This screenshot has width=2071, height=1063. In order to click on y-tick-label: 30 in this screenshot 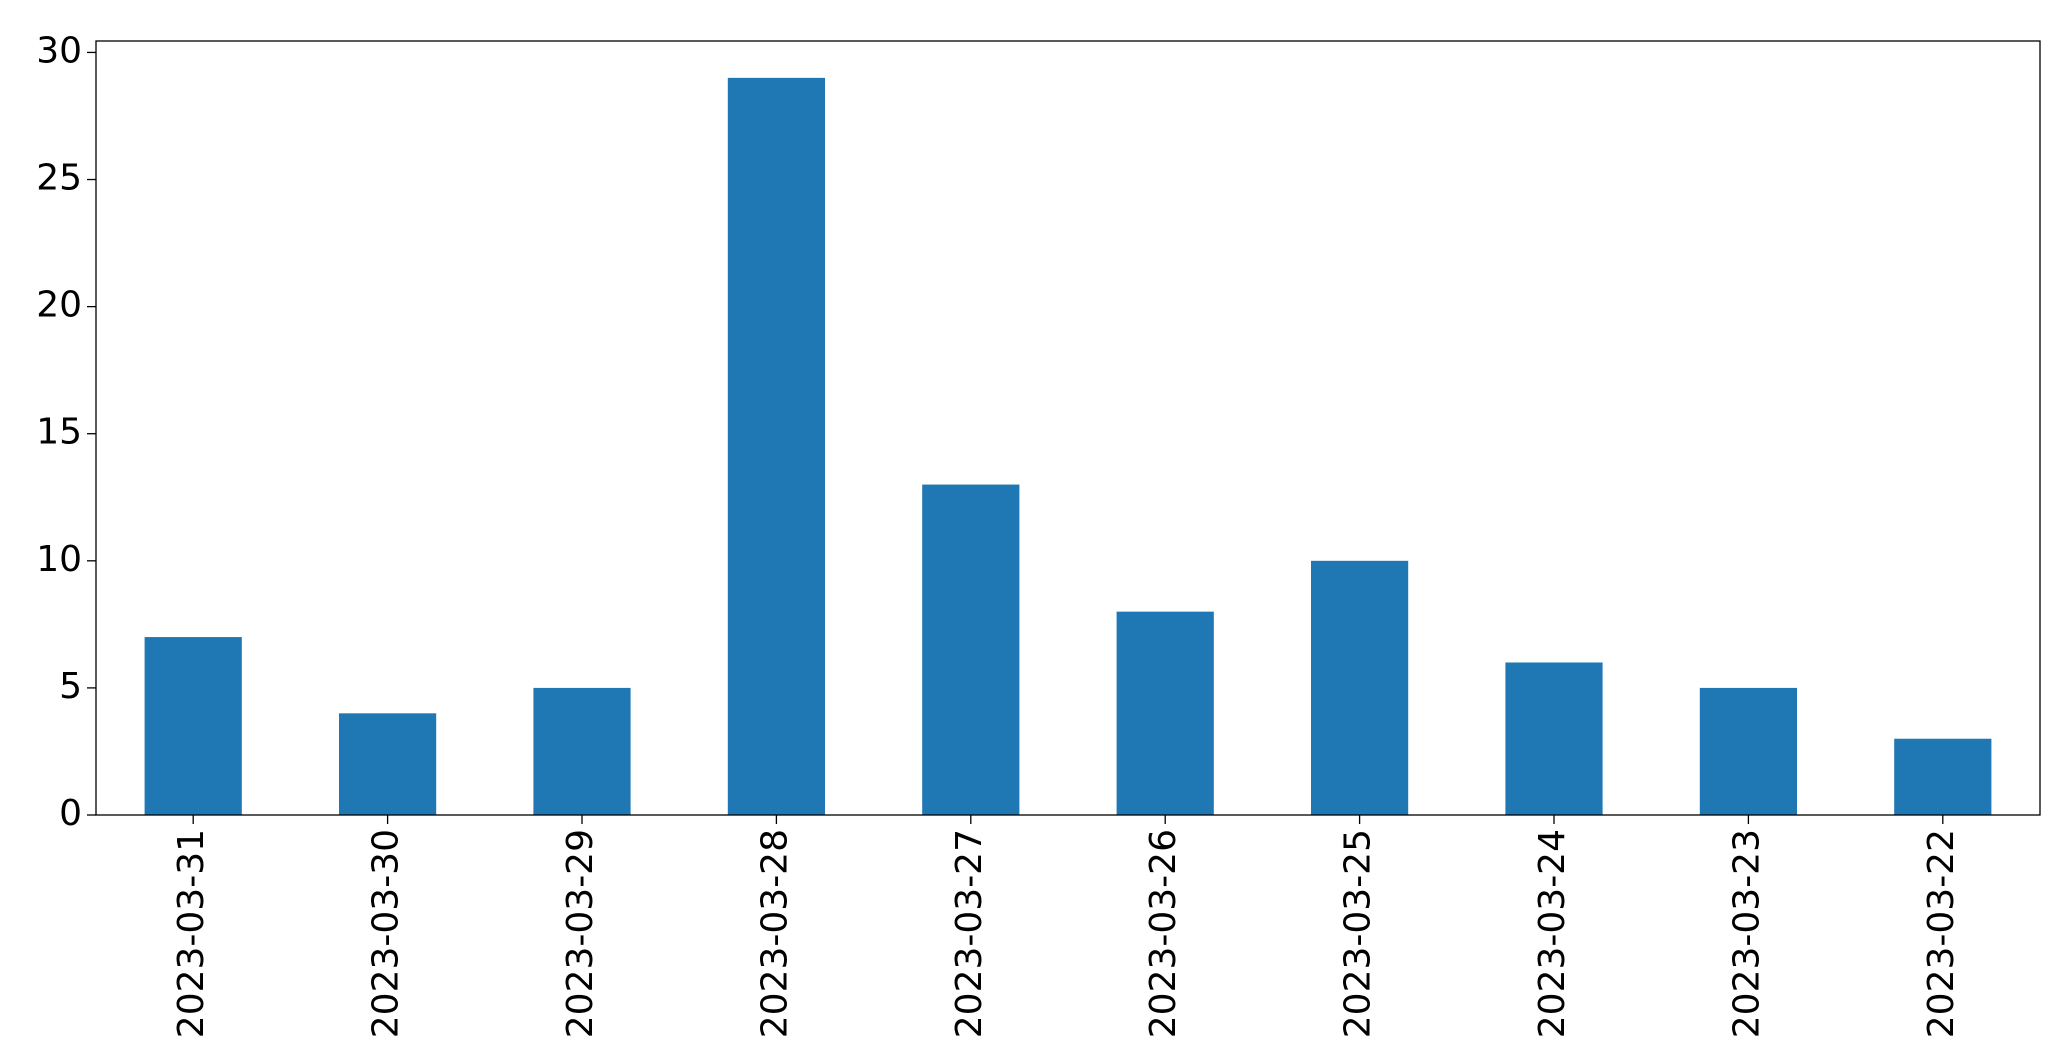, I will do `click(59, 50)`.